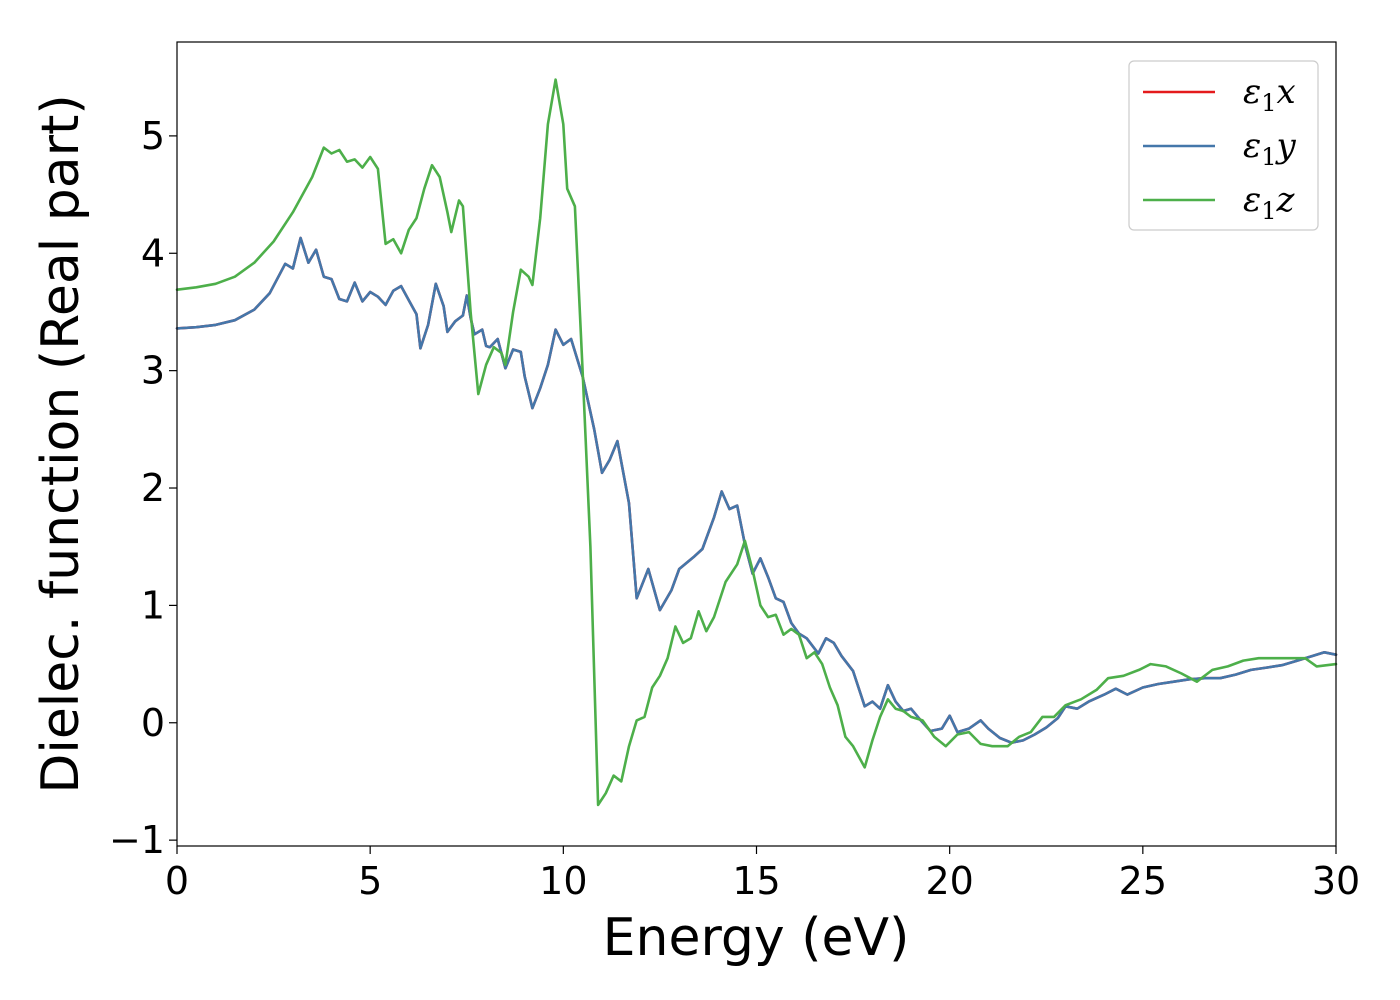  Describe the element at coordinates (1143, 881) in the screenshot. I see `x-tick-label: 25` at that location.